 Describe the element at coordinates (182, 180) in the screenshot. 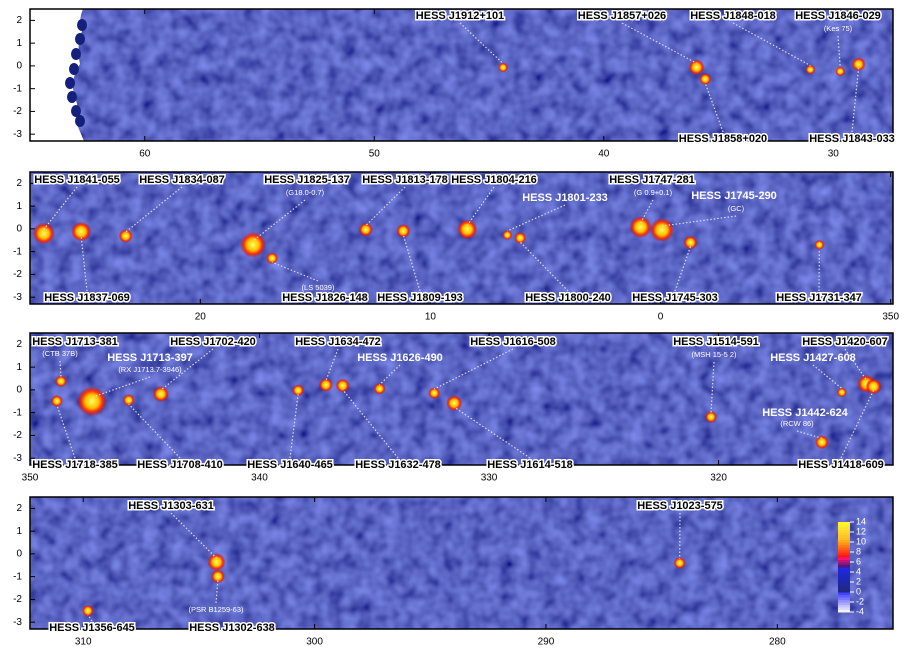

I see `source-label: HESS J1834-087` at that location.